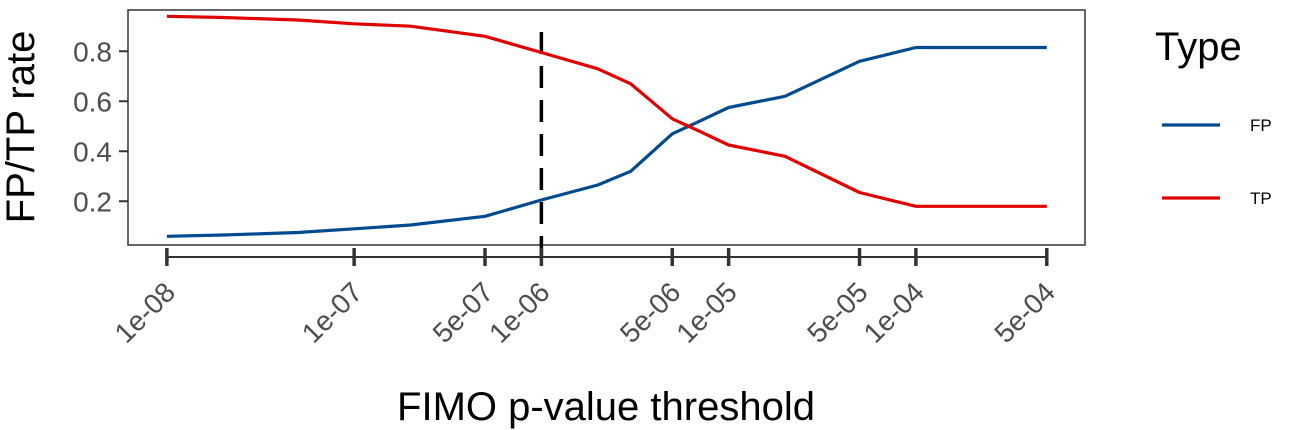 Image resolution: width=1305 pixels, height=430 pixels. What do you see at coordinates (463, 312) in the screenshot?
I see `x-tick-label: 5e-07` at bounding box center [463, 312].